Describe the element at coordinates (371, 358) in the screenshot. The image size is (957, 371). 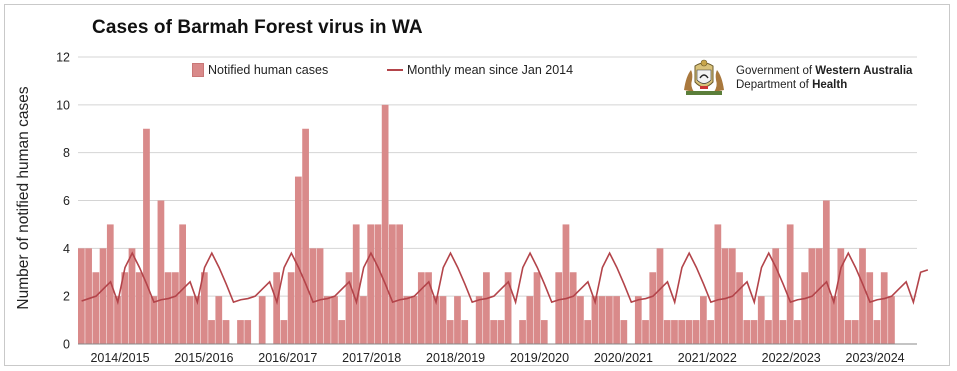
I see `x-tick-label: 2017/2018` at that location.